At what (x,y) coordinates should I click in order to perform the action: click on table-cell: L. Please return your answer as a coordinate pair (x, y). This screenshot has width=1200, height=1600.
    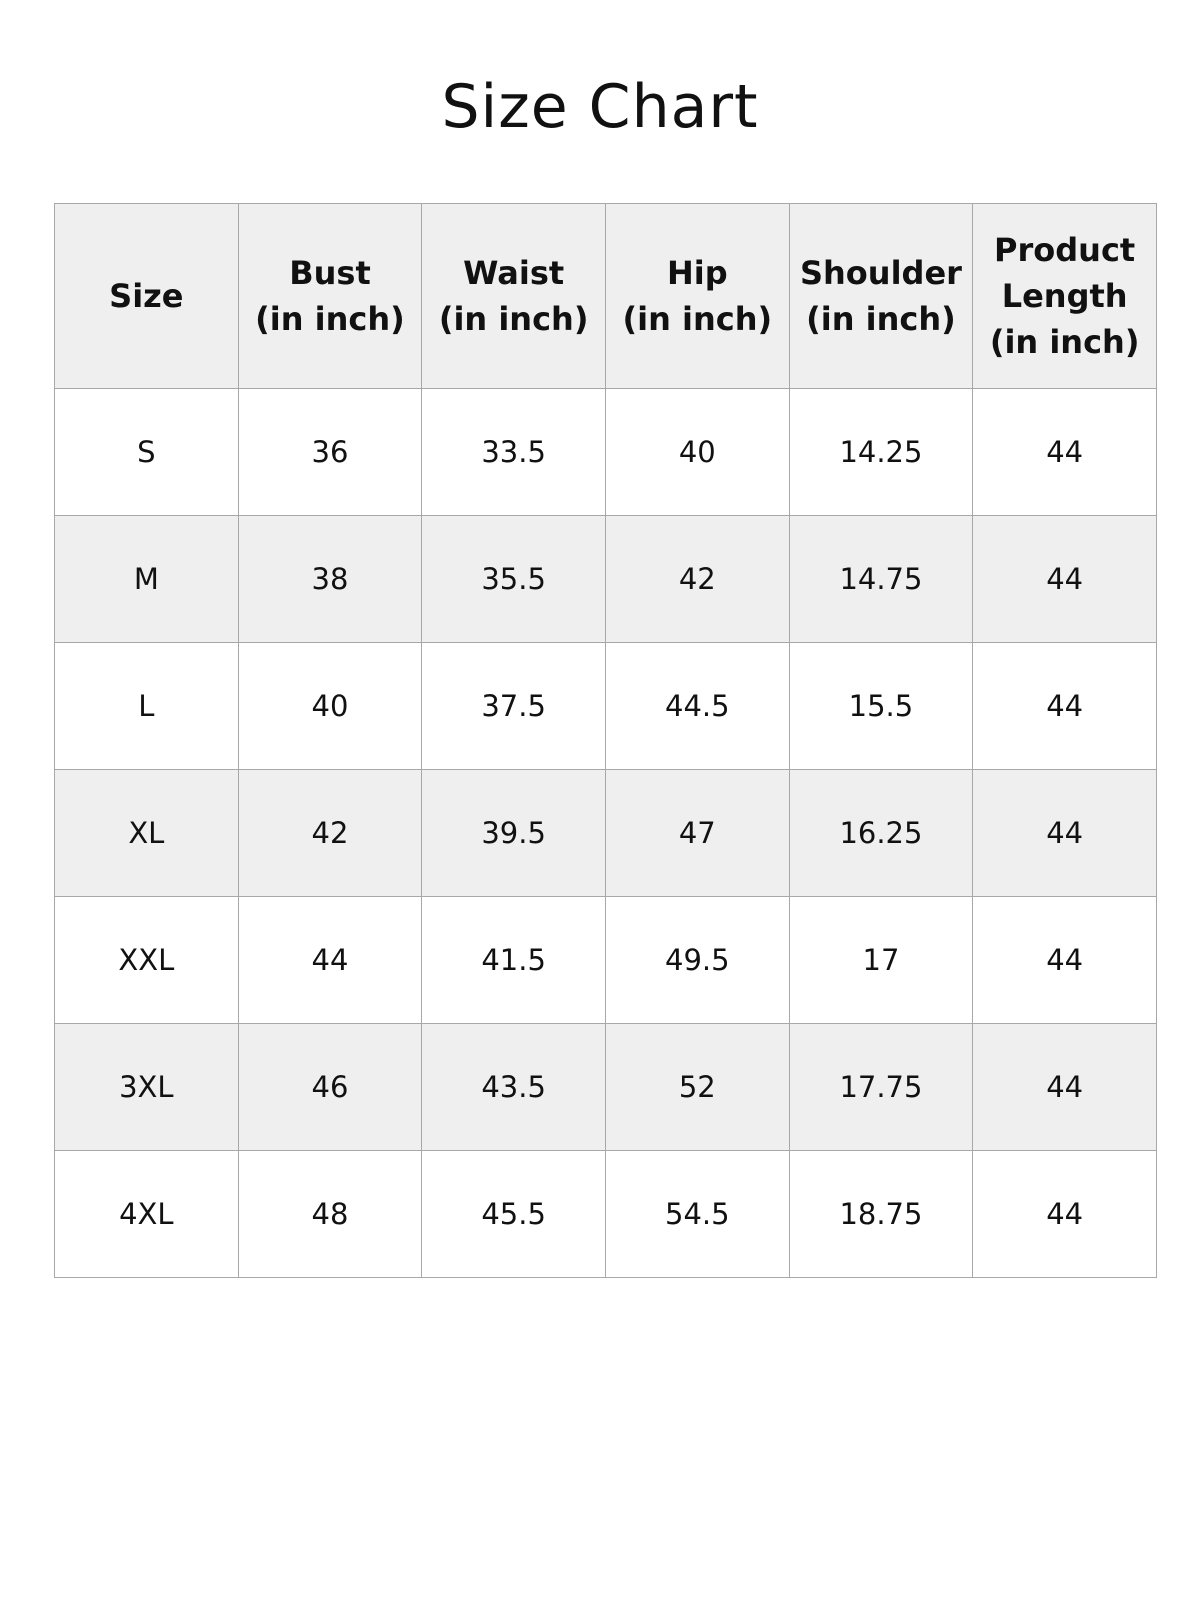
    Looking at the image, I should click on (146, 706).